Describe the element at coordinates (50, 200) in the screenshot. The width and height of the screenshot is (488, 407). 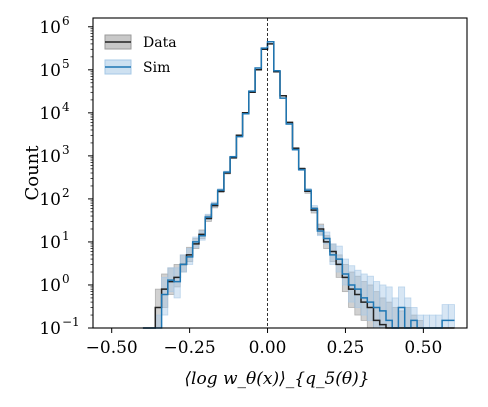
I see `y-tick-label-3: 10` at that location.